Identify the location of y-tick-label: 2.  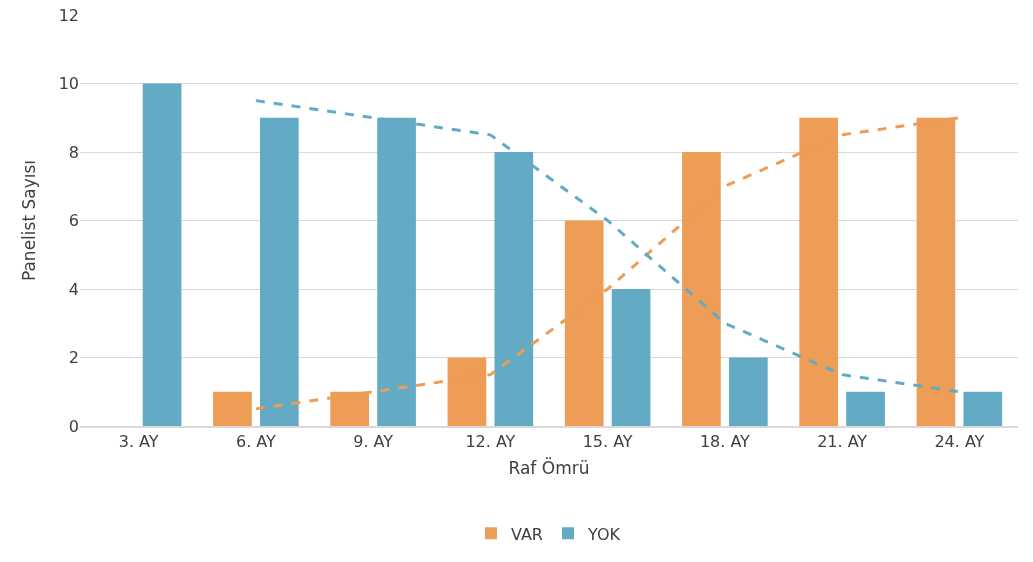
(73, 358).